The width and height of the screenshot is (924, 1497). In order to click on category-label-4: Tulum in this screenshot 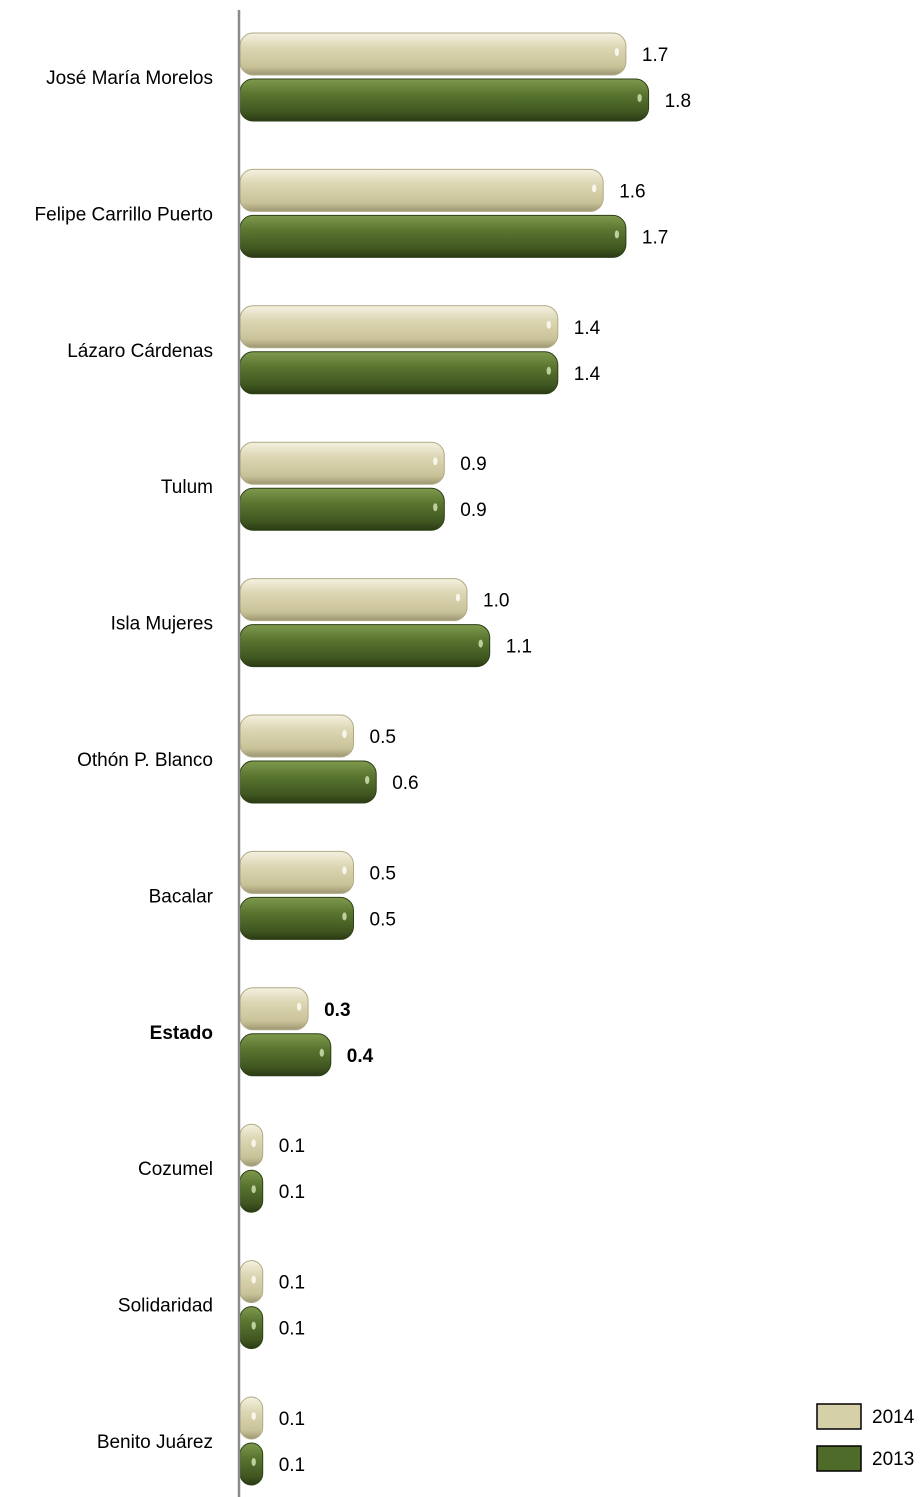, I will do `click(187, 487)`.